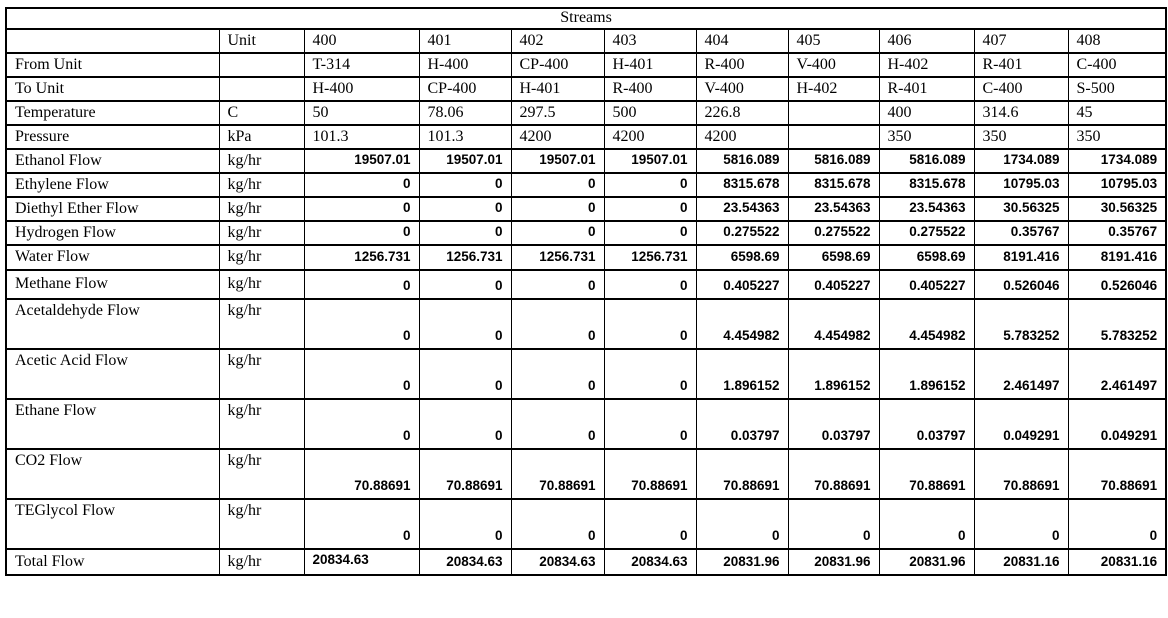  Describe the element at coordinates (833, 257) in the screenshot. I see `cell-water-flow-405: 6598.69` at that location.